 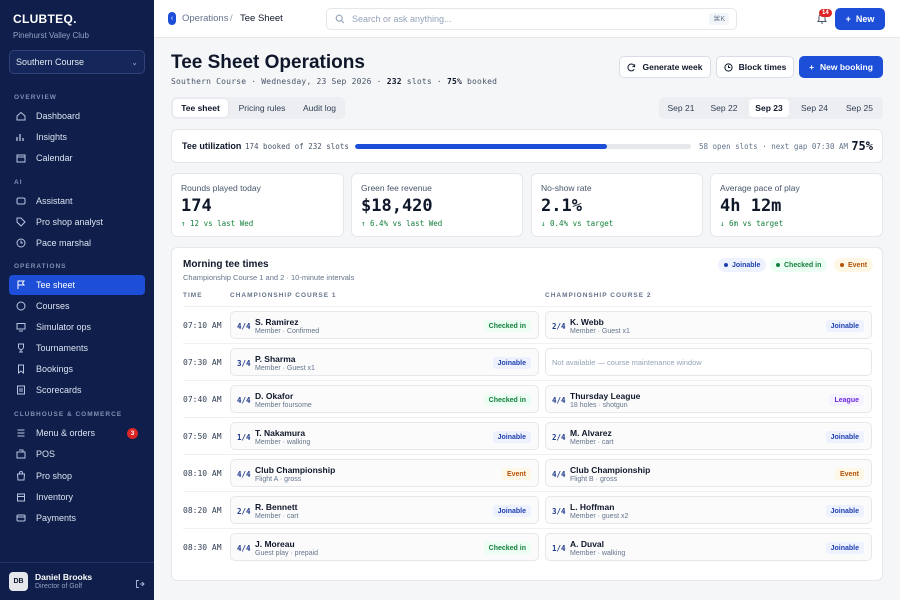 I want to click on new-booking-button: + New booking, so click(x=841, y=67).